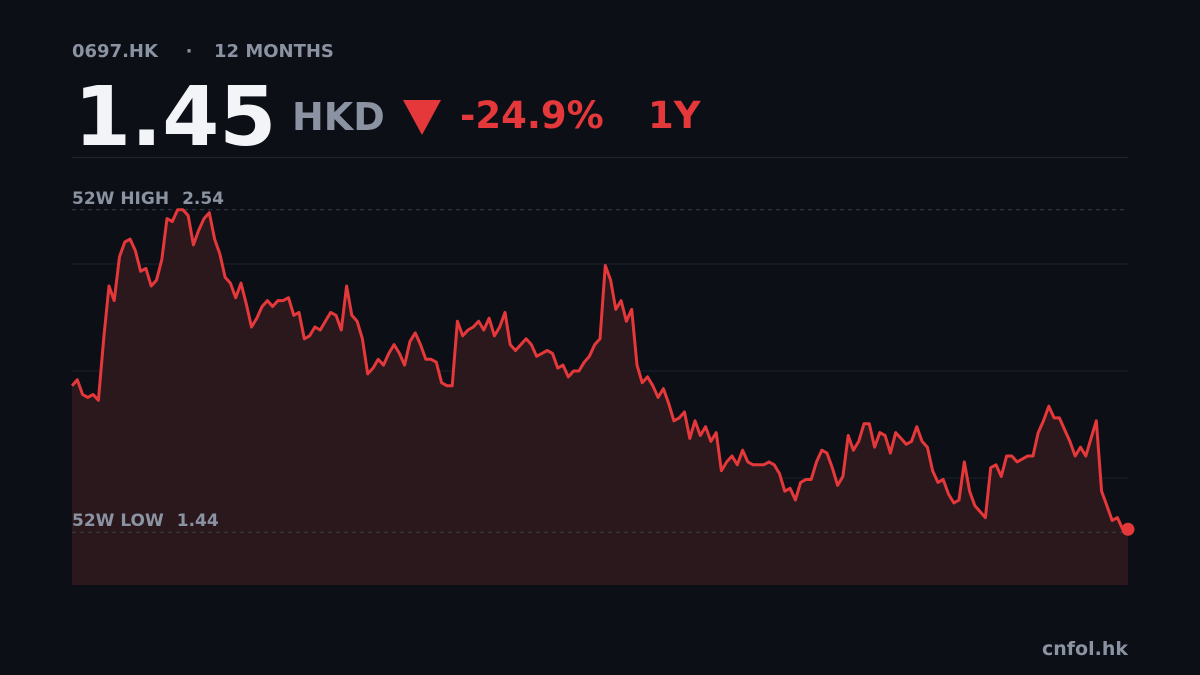  I want to click on low-label-text: 52W LOW, so click(118, 521).